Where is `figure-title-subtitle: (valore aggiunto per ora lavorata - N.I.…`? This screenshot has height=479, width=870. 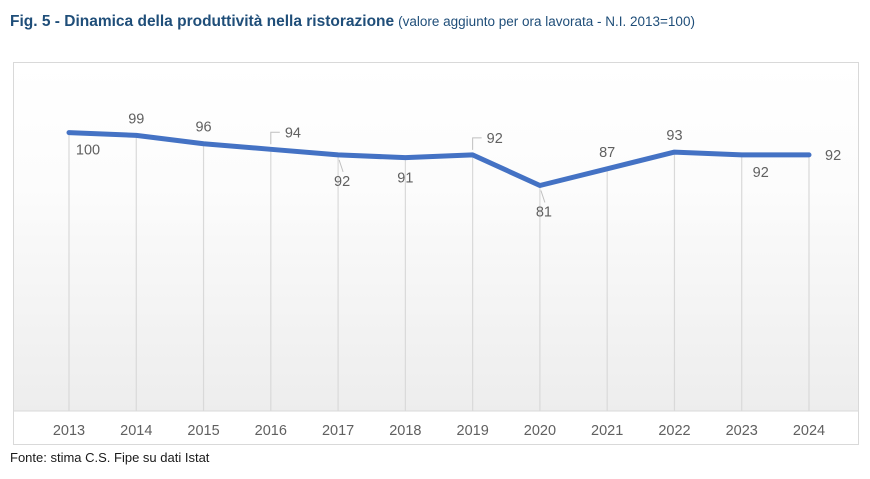 figure-title-subtitle: (valore aggiunto per ora lavorata - N.I.… is located at coordinates (546, 21).